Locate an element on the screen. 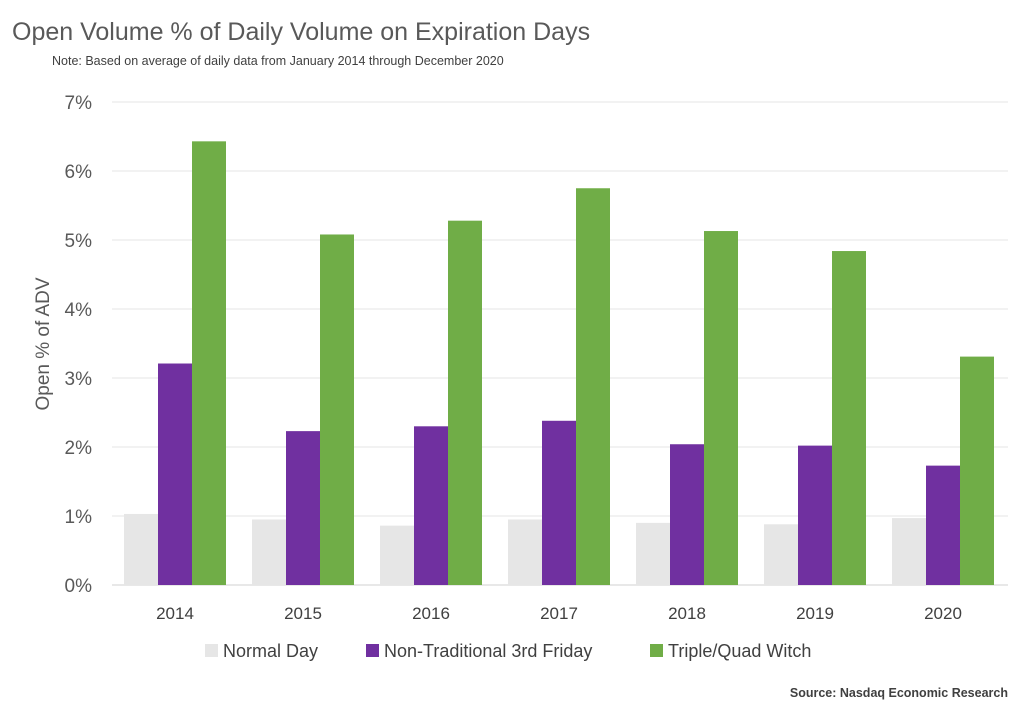 This screenshot has width=1024, height=711. y-tick-label: 4% is located at coordinates (79, 310).